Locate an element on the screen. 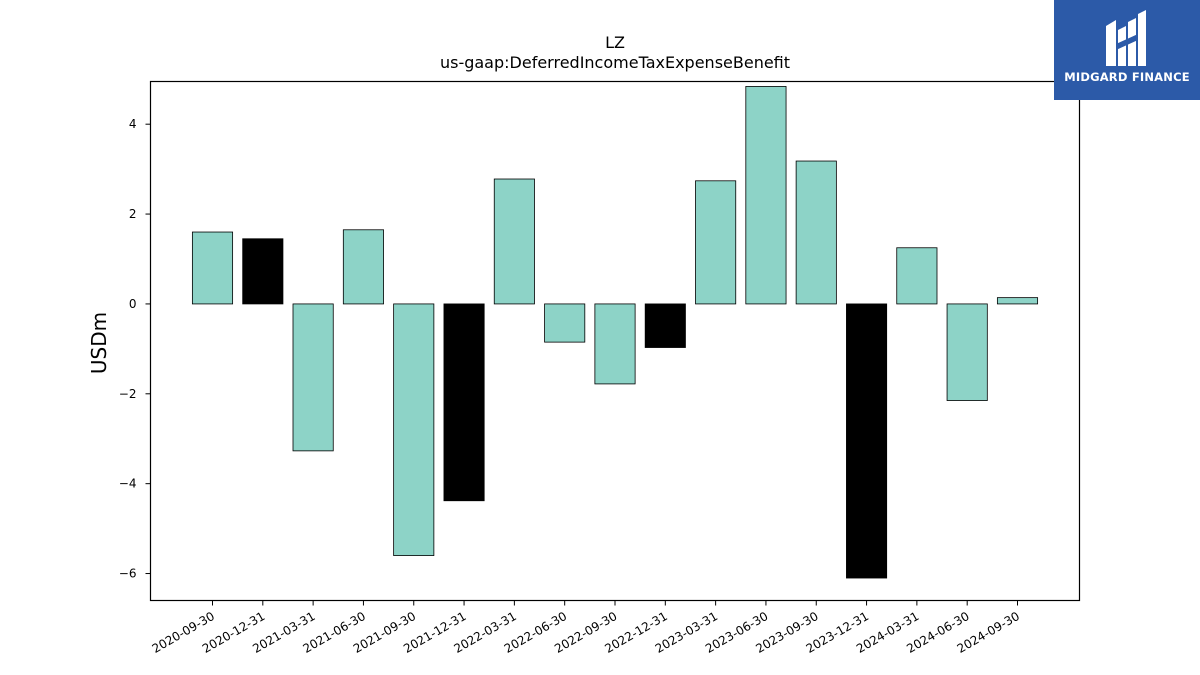 This screenshot has width=1200, height=675. midgard-finance-logo: MIDGARD FINANCE is located at coordinates (1127, 50).